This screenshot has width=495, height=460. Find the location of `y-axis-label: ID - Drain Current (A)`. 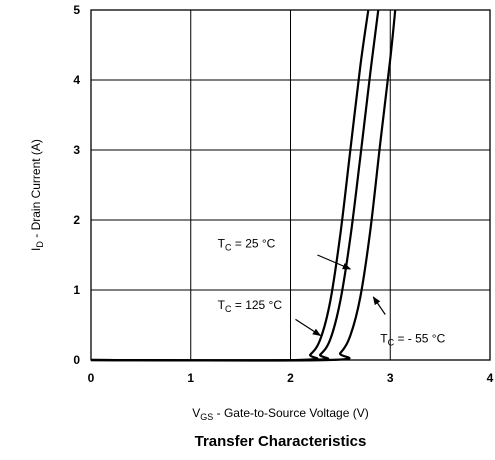

y-axis-label: ID - Drain Current (A) is located at coordinates (37, 195).